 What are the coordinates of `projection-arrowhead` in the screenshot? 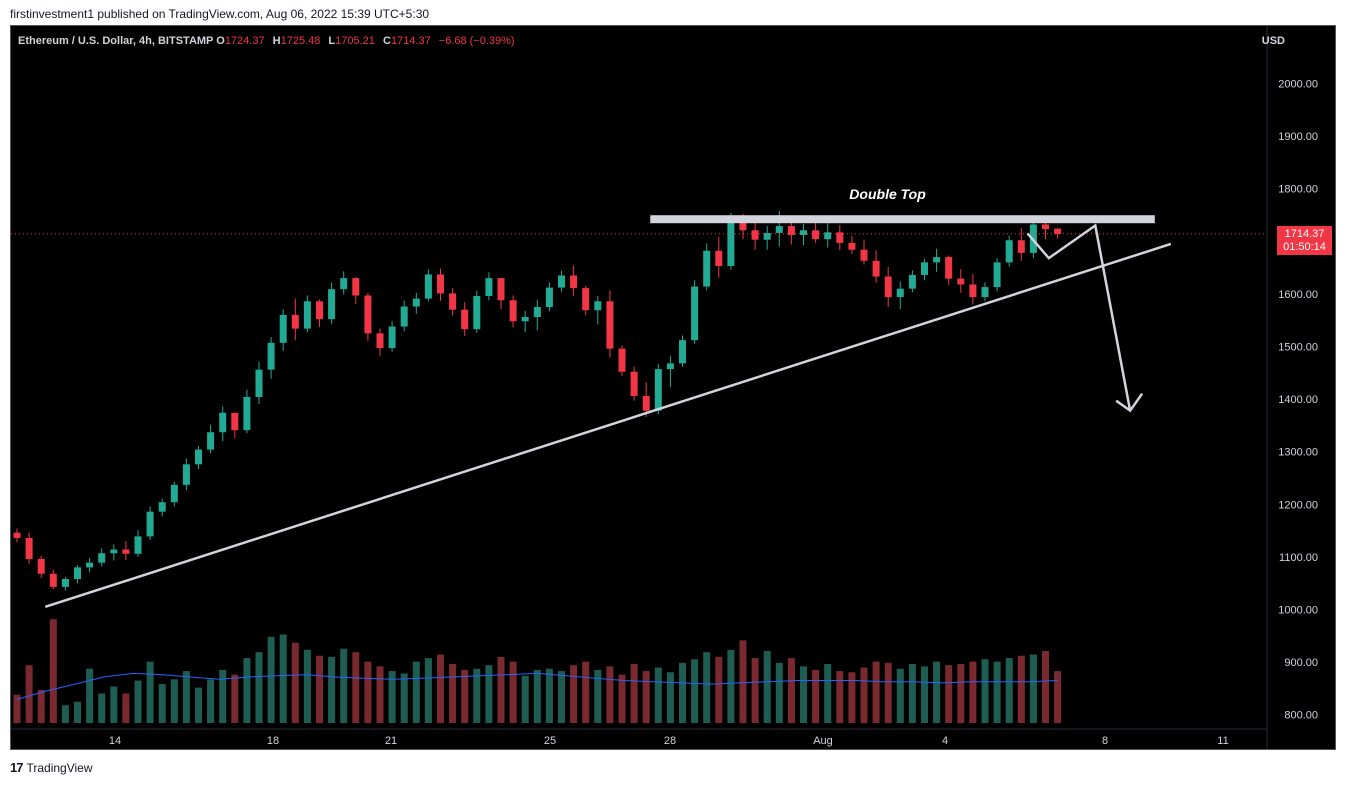 It's located at (1129, 402).